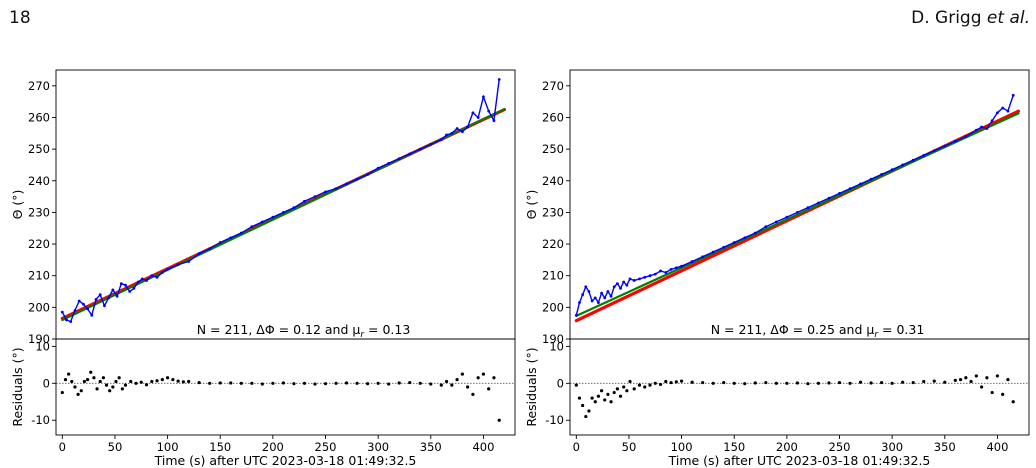 The image size is (1036, 468). I want to click on y-tick-label: 190, so click(39, 339).